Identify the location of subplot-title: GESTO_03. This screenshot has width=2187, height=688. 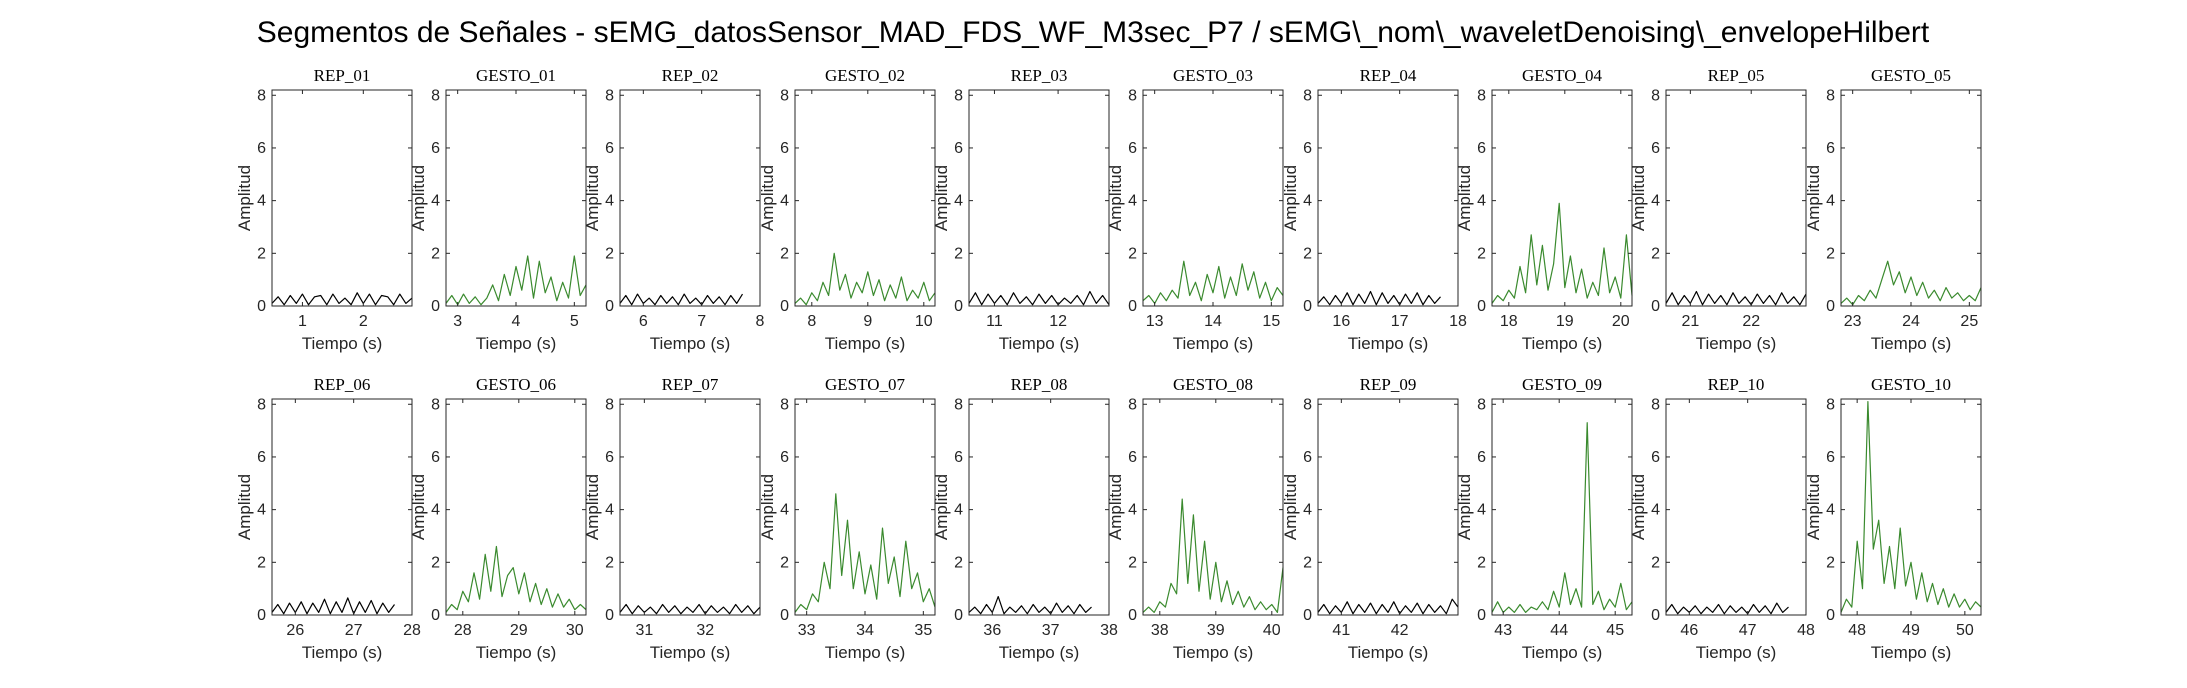
(1213, 75).